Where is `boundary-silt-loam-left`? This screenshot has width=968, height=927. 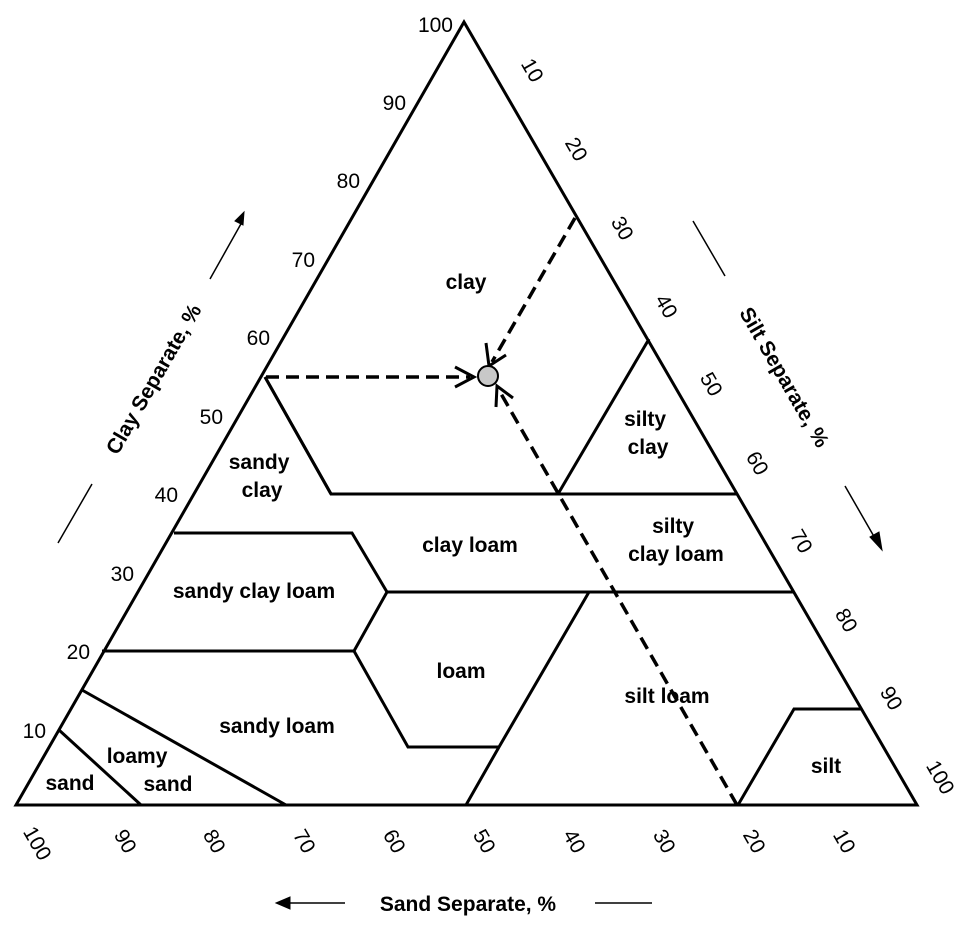 boundary-silt-loam-left is located at coordinates (527, 698).